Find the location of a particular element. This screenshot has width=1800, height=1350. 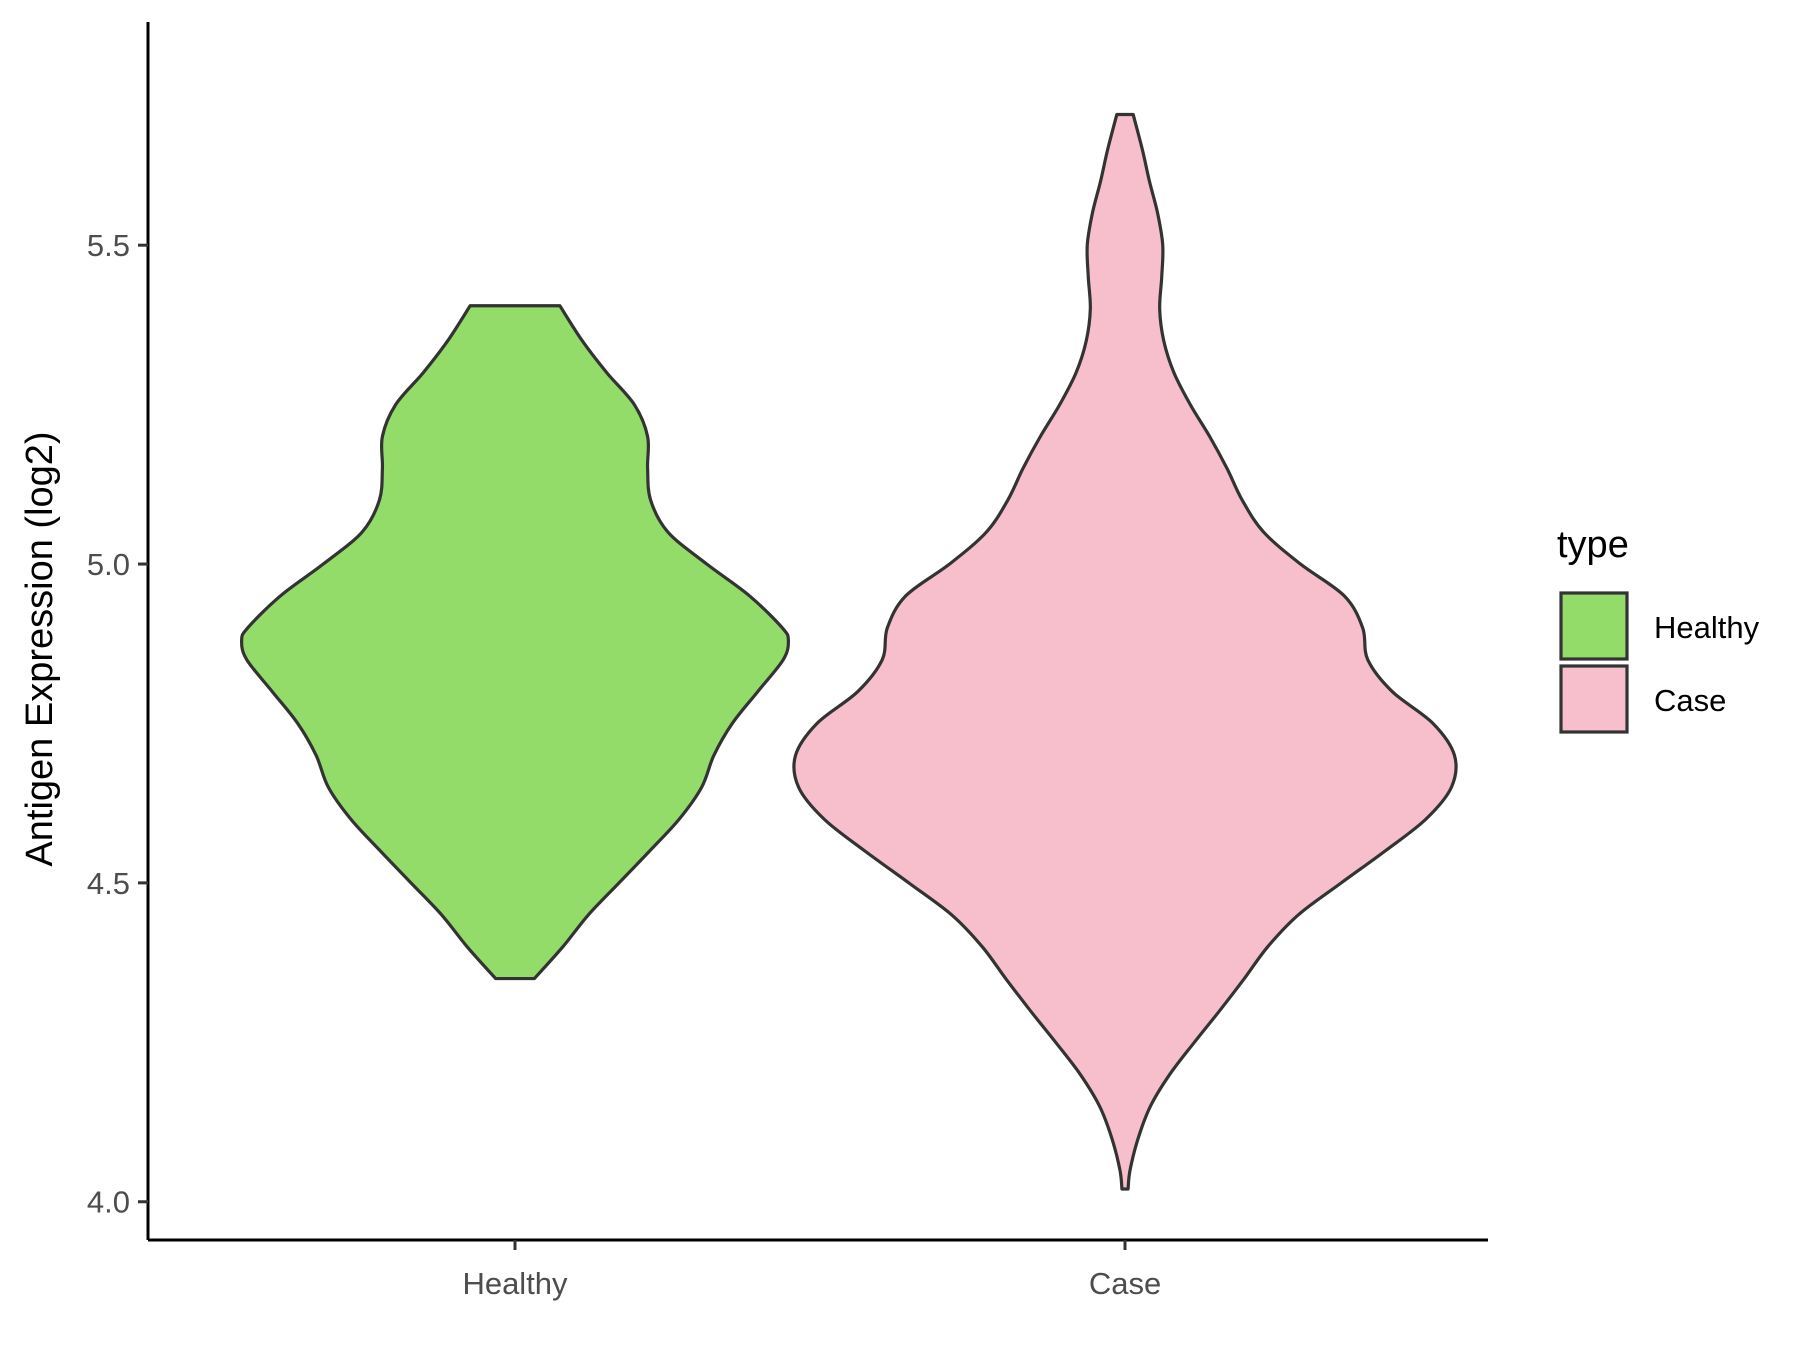

legend-label-case: Case is located at coordinates (1690, 700).